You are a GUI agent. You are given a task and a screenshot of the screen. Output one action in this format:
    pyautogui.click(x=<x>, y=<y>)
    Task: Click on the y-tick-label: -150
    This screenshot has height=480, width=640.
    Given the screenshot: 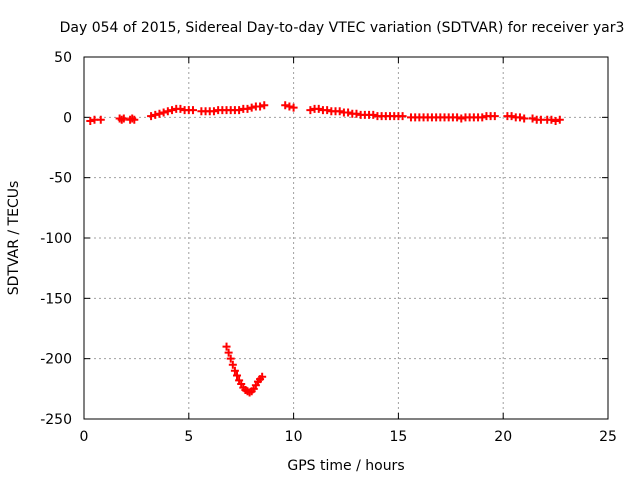 What is the action you would take?
    pyautogui.click(x=56, y=299)
    